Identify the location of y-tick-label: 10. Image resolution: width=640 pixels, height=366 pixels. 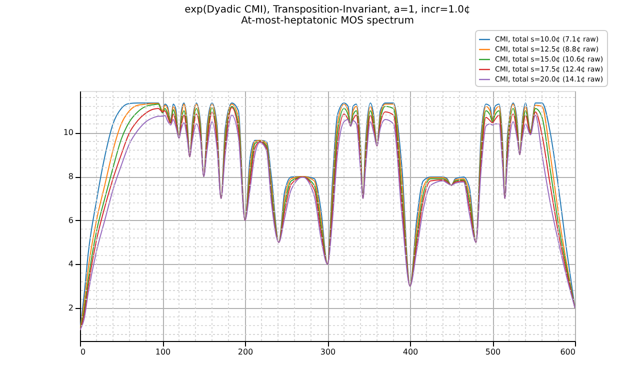
(68, 133).